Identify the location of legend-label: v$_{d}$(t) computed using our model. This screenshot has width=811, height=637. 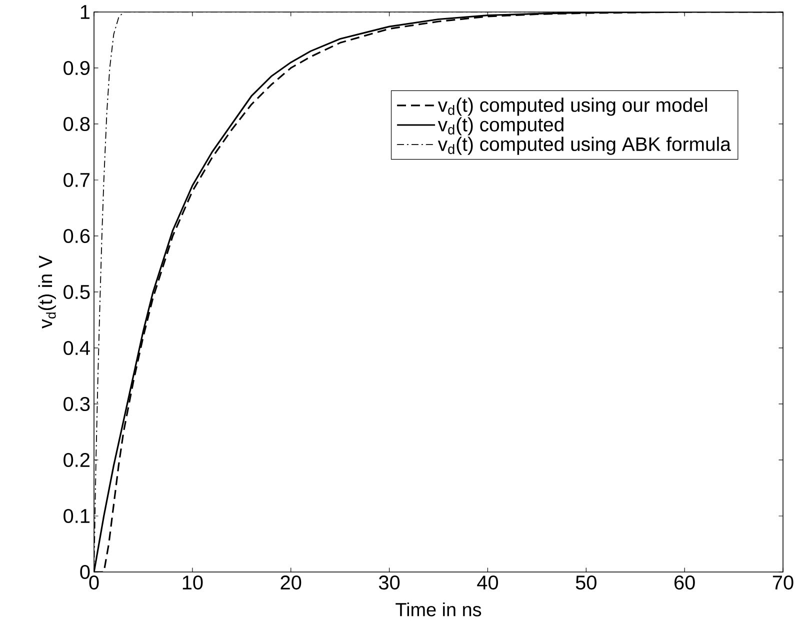
(572, 107).